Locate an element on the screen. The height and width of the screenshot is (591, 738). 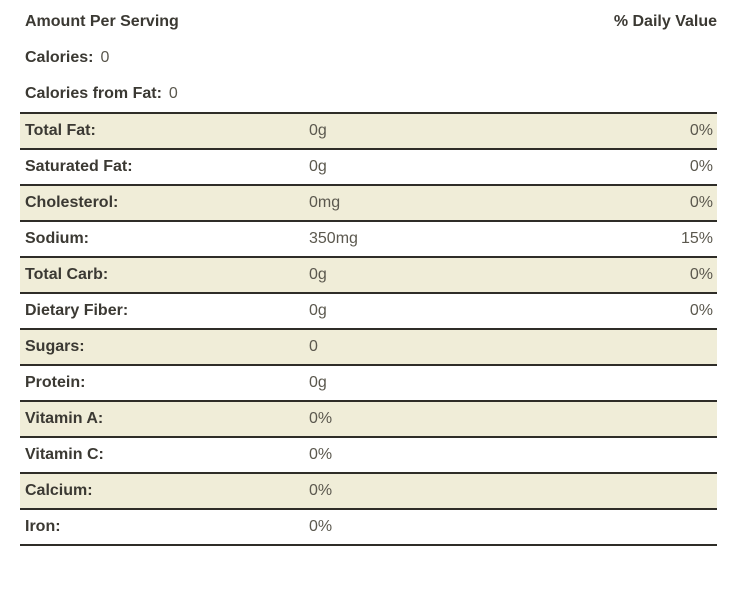
nutrient-label: Sodium: is located at coordinates (57, 238).